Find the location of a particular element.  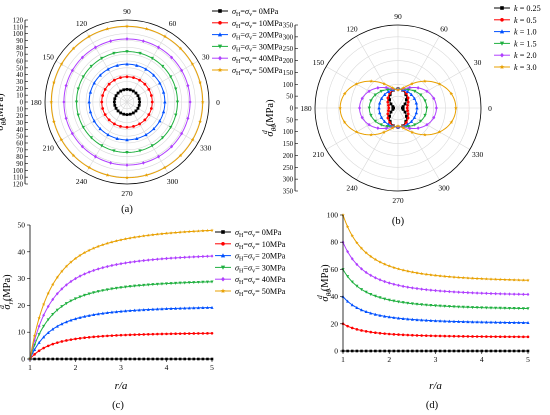

x-tick-label: 2 is located at coordinates (389, 359).